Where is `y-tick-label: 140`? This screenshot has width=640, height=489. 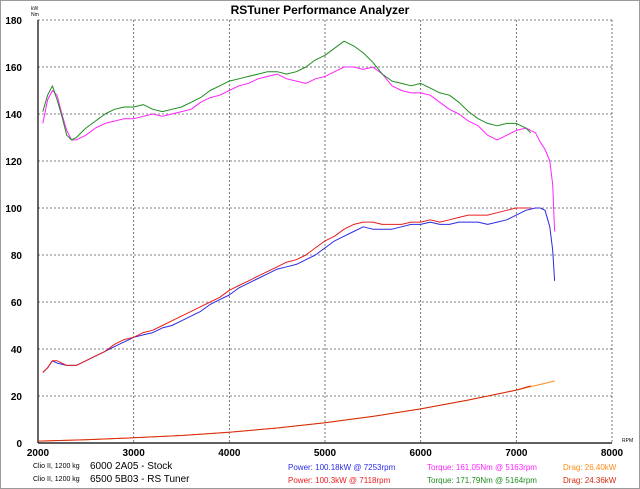 y-tick-label: 140 is located at coordinates (13, 115).